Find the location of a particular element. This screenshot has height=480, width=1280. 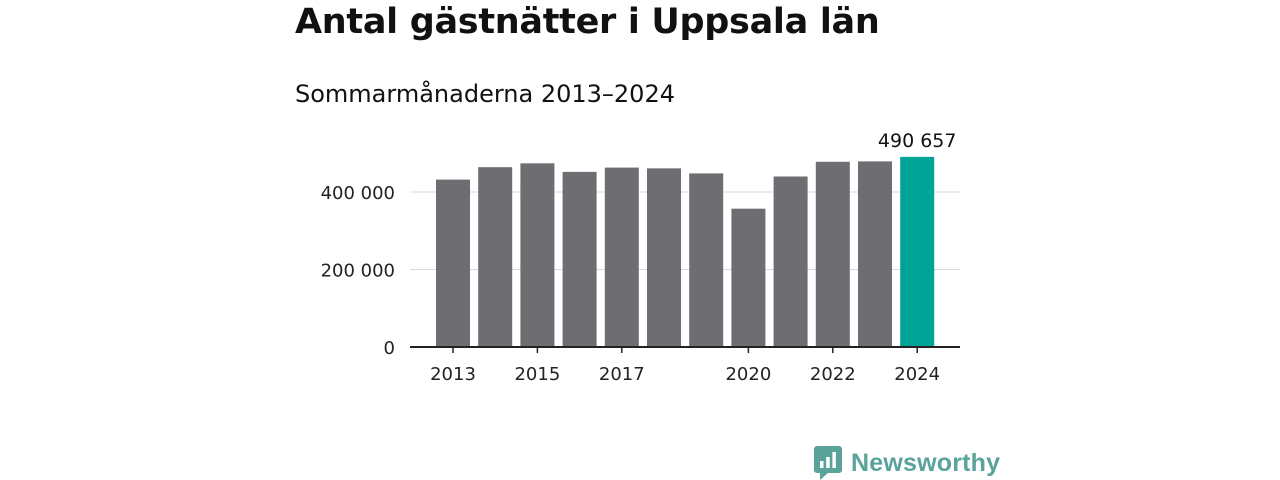

brand-name: Newsworthy is located at coordinates (926, 462).